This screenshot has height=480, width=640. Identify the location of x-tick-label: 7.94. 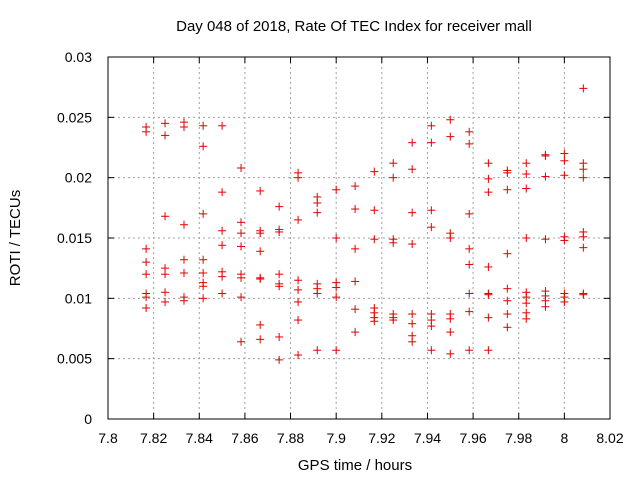
(427, 438).